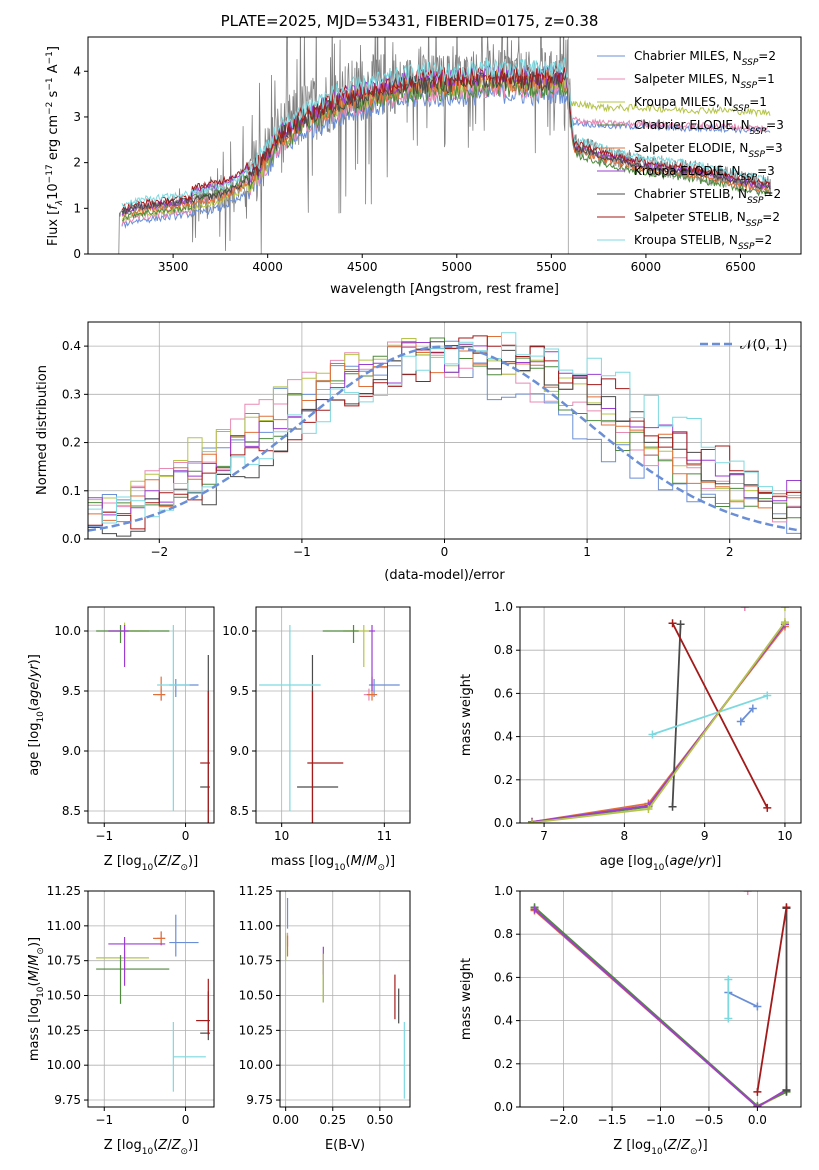  What do you see at coordinates (443, 438) in the screenshot?
I see `normal-distribution-curve` at bounding box center [443, 438].